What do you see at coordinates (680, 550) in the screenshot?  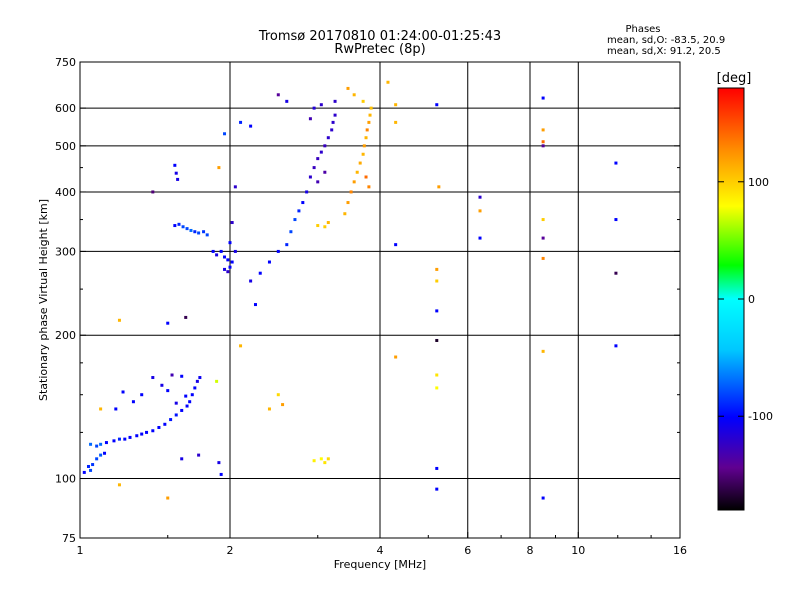 I see `x-tick-label: 16` at bounding box center [680, 550].